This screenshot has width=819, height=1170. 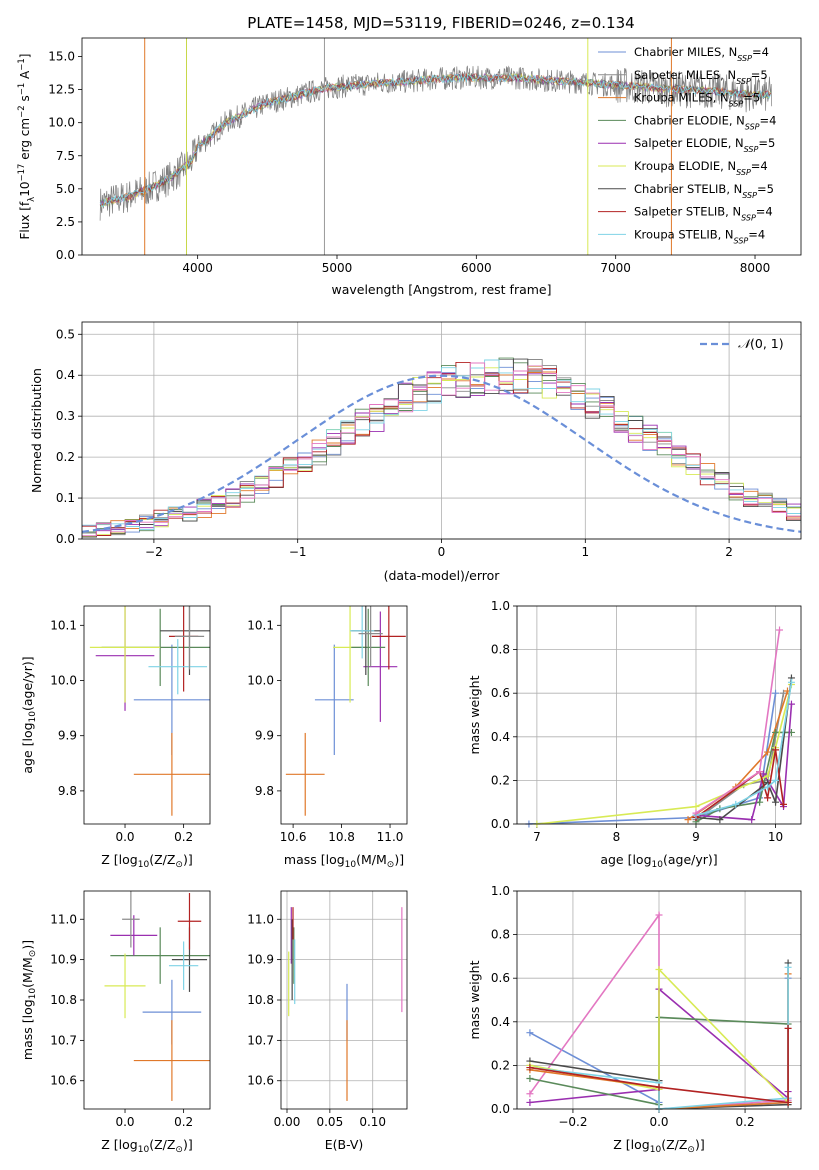 What do you see at coordinates (745, 1122) in the screenshot?
I see `x-tick-label: 0.2` at bounding box center [745, 1122].